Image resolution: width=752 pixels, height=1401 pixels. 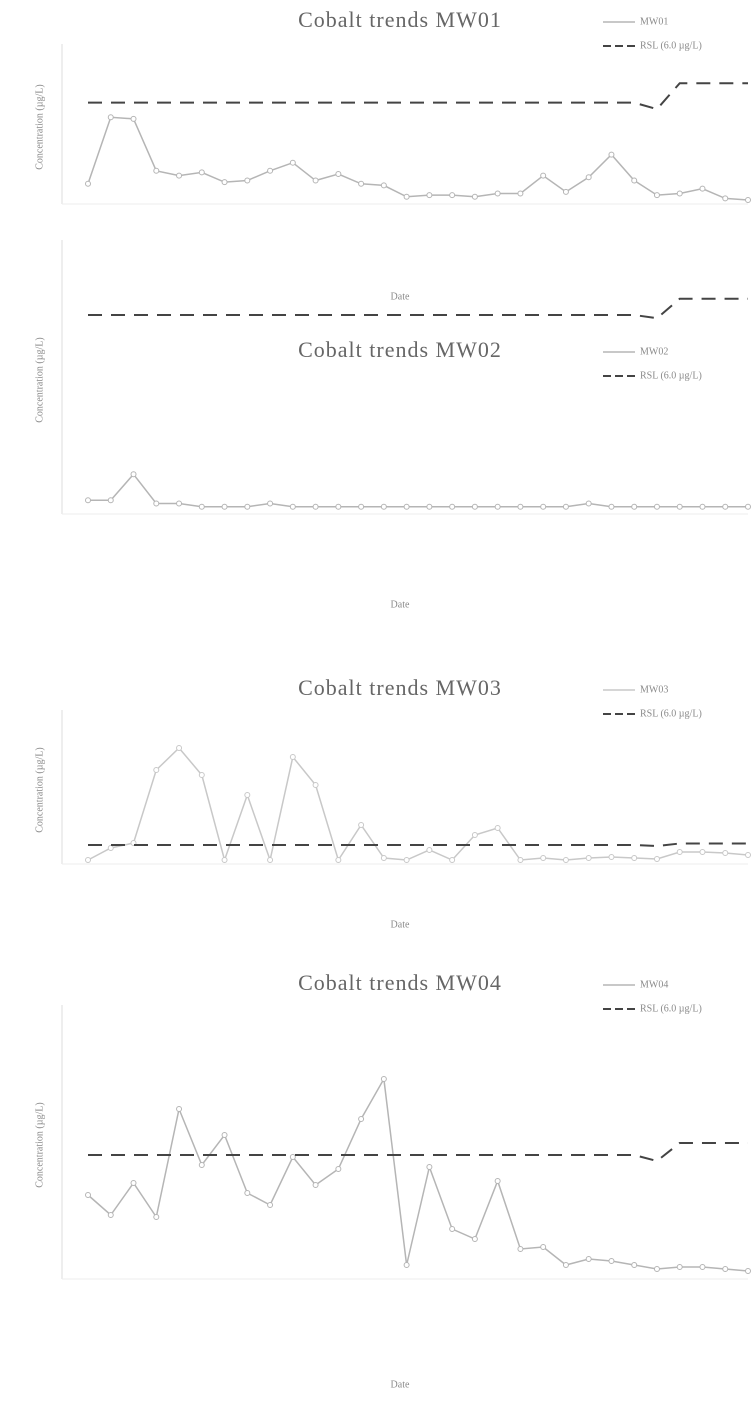 What do you see at coordinates (400, 982) in the screenshot?
I see `chart-title: Cobalt trends MW04` at bounding box center [400, 982].